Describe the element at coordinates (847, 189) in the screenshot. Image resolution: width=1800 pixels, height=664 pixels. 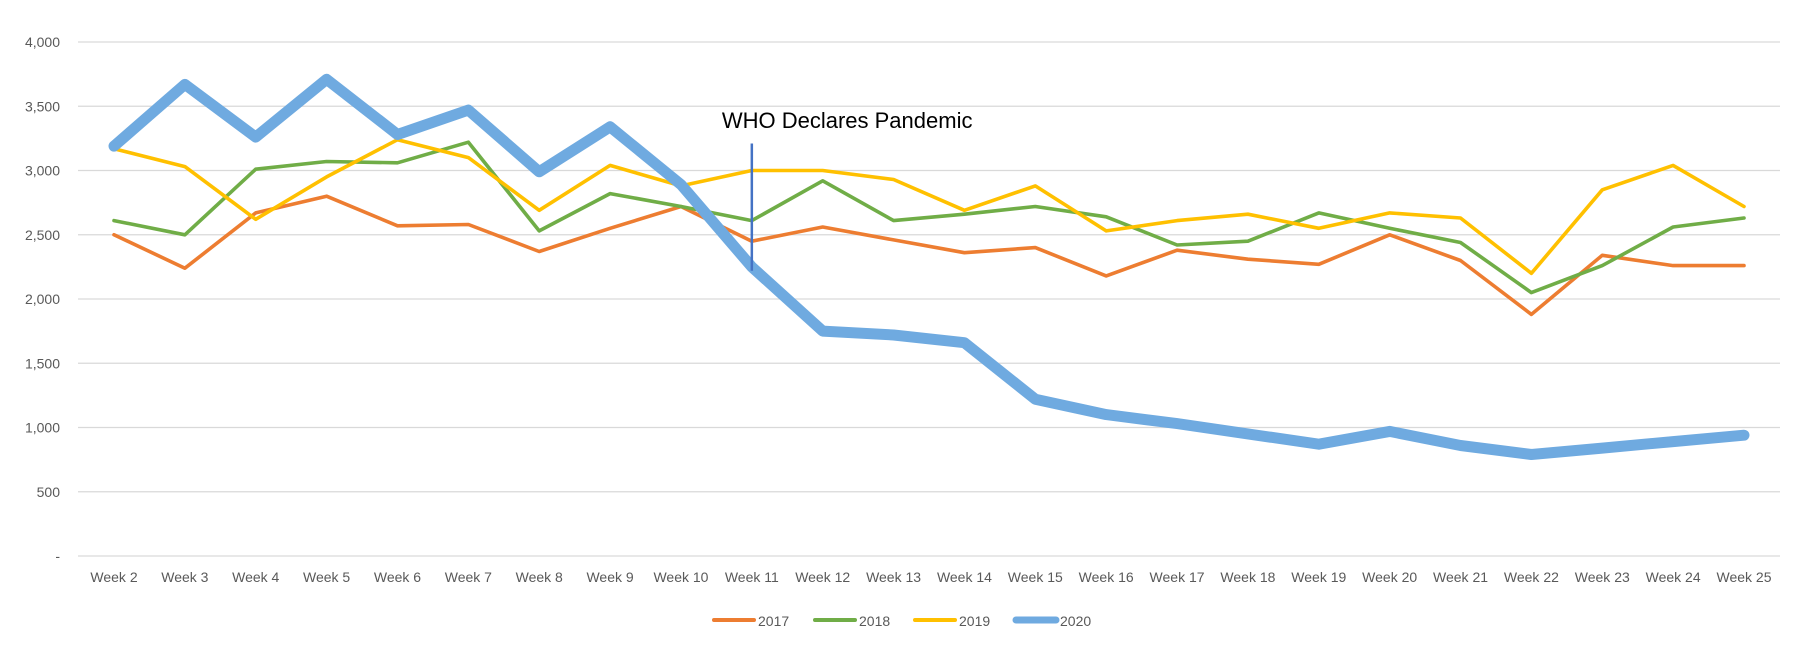
I see `annotation: WHO Declares Pandemic` at that location.